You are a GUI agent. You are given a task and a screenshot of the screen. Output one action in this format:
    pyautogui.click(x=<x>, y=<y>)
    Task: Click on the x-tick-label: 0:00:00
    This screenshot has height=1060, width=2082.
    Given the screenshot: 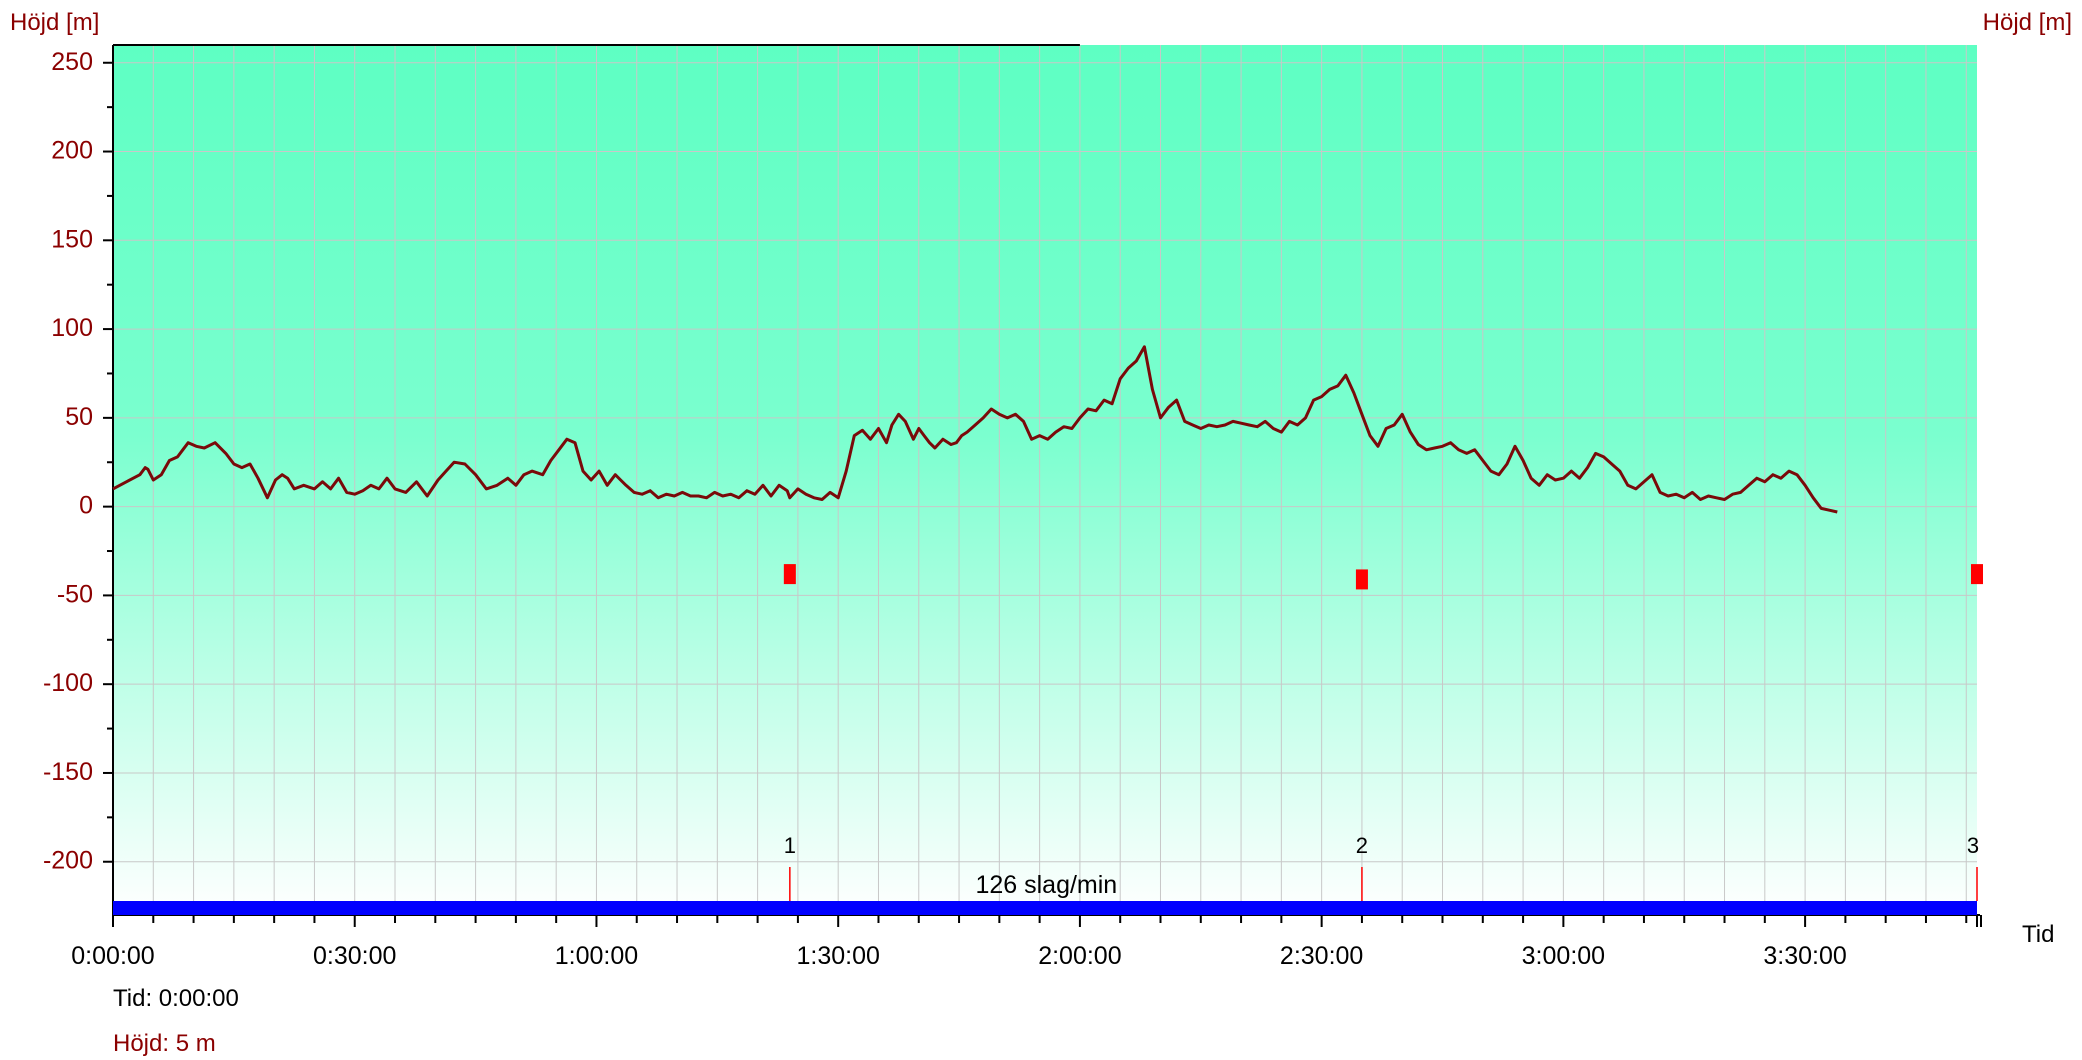 What is the action you would take?
    pyautogui.click(x=112, y=956)
    